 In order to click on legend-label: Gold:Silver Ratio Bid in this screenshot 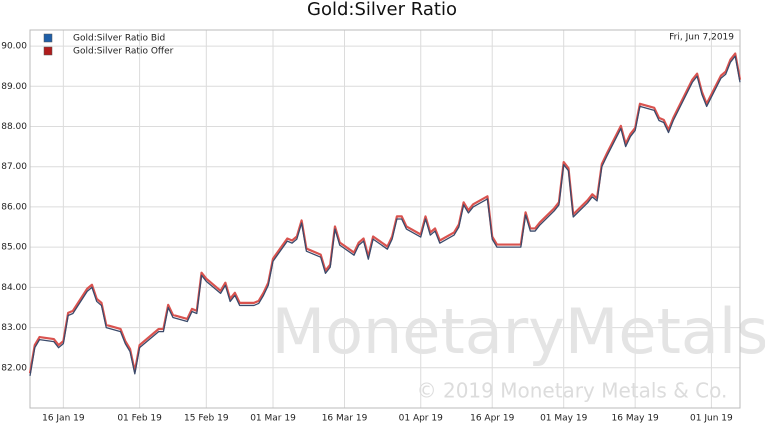, I will do `click(119, 39)`.